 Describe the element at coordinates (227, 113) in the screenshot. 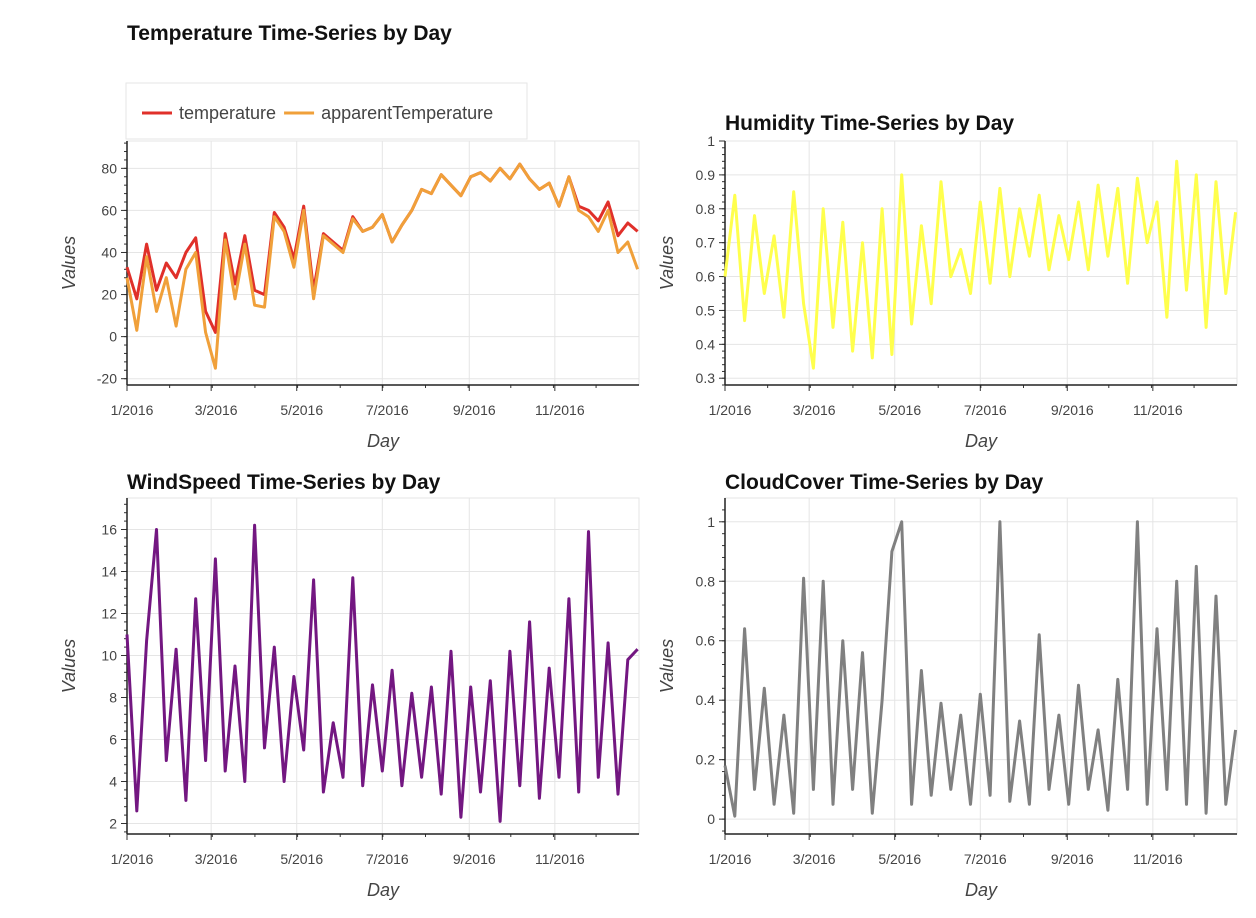

I see `legend-label: temperature` at that location.